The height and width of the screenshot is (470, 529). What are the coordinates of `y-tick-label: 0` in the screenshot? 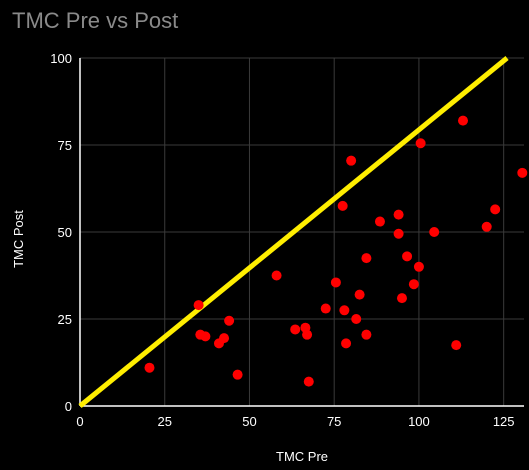 It's located at (68, 406).